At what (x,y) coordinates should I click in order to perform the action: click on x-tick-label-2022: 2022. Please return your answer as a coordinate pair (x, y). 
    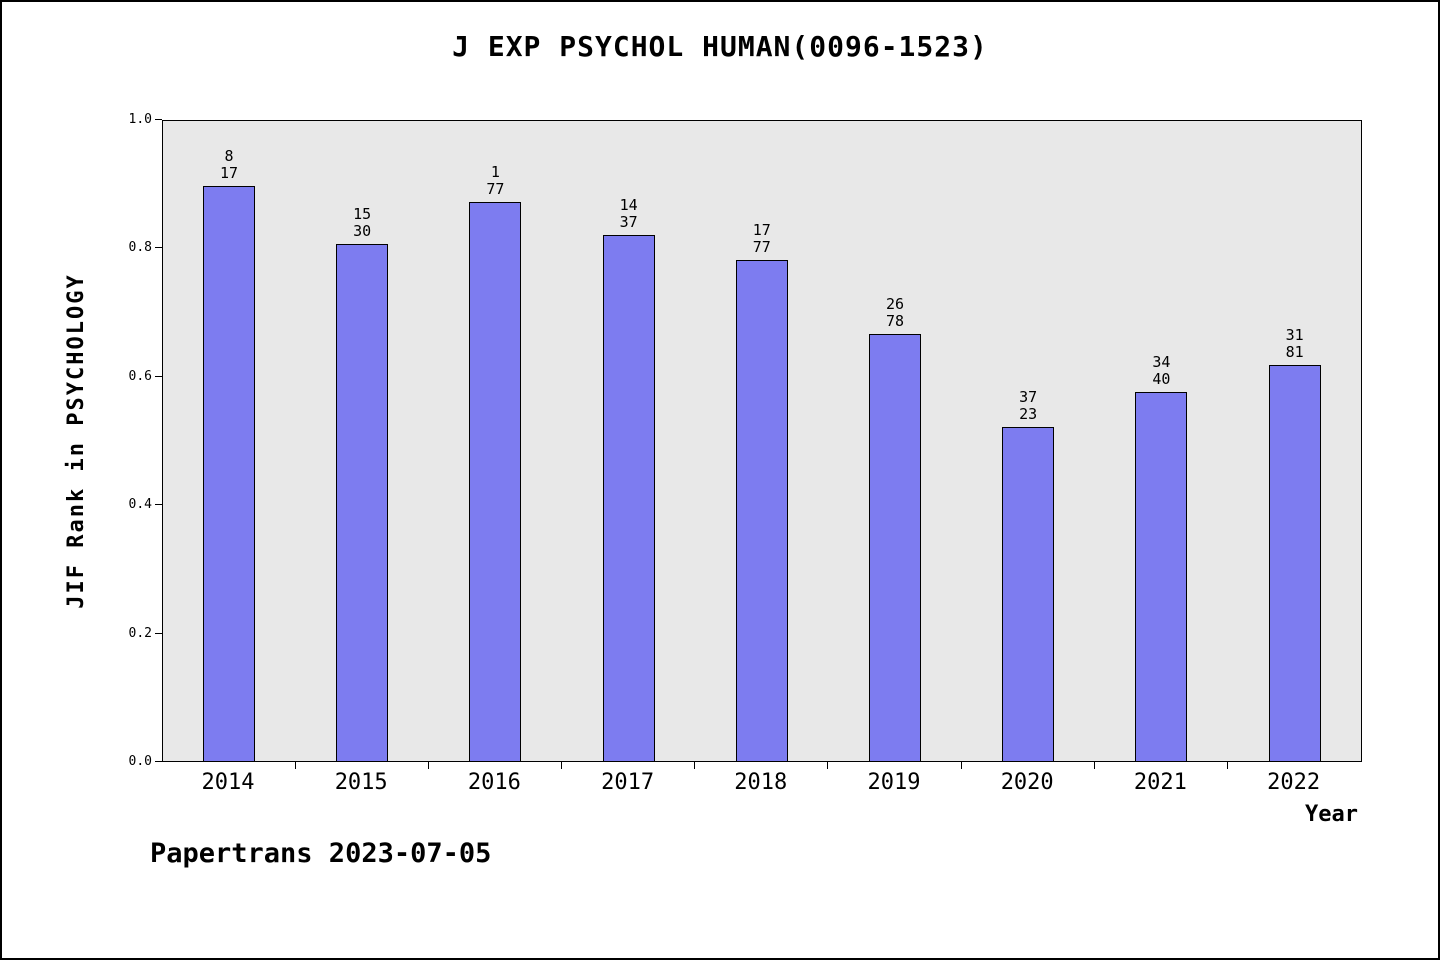
    Looking at the image, I should click on (1294, 782).